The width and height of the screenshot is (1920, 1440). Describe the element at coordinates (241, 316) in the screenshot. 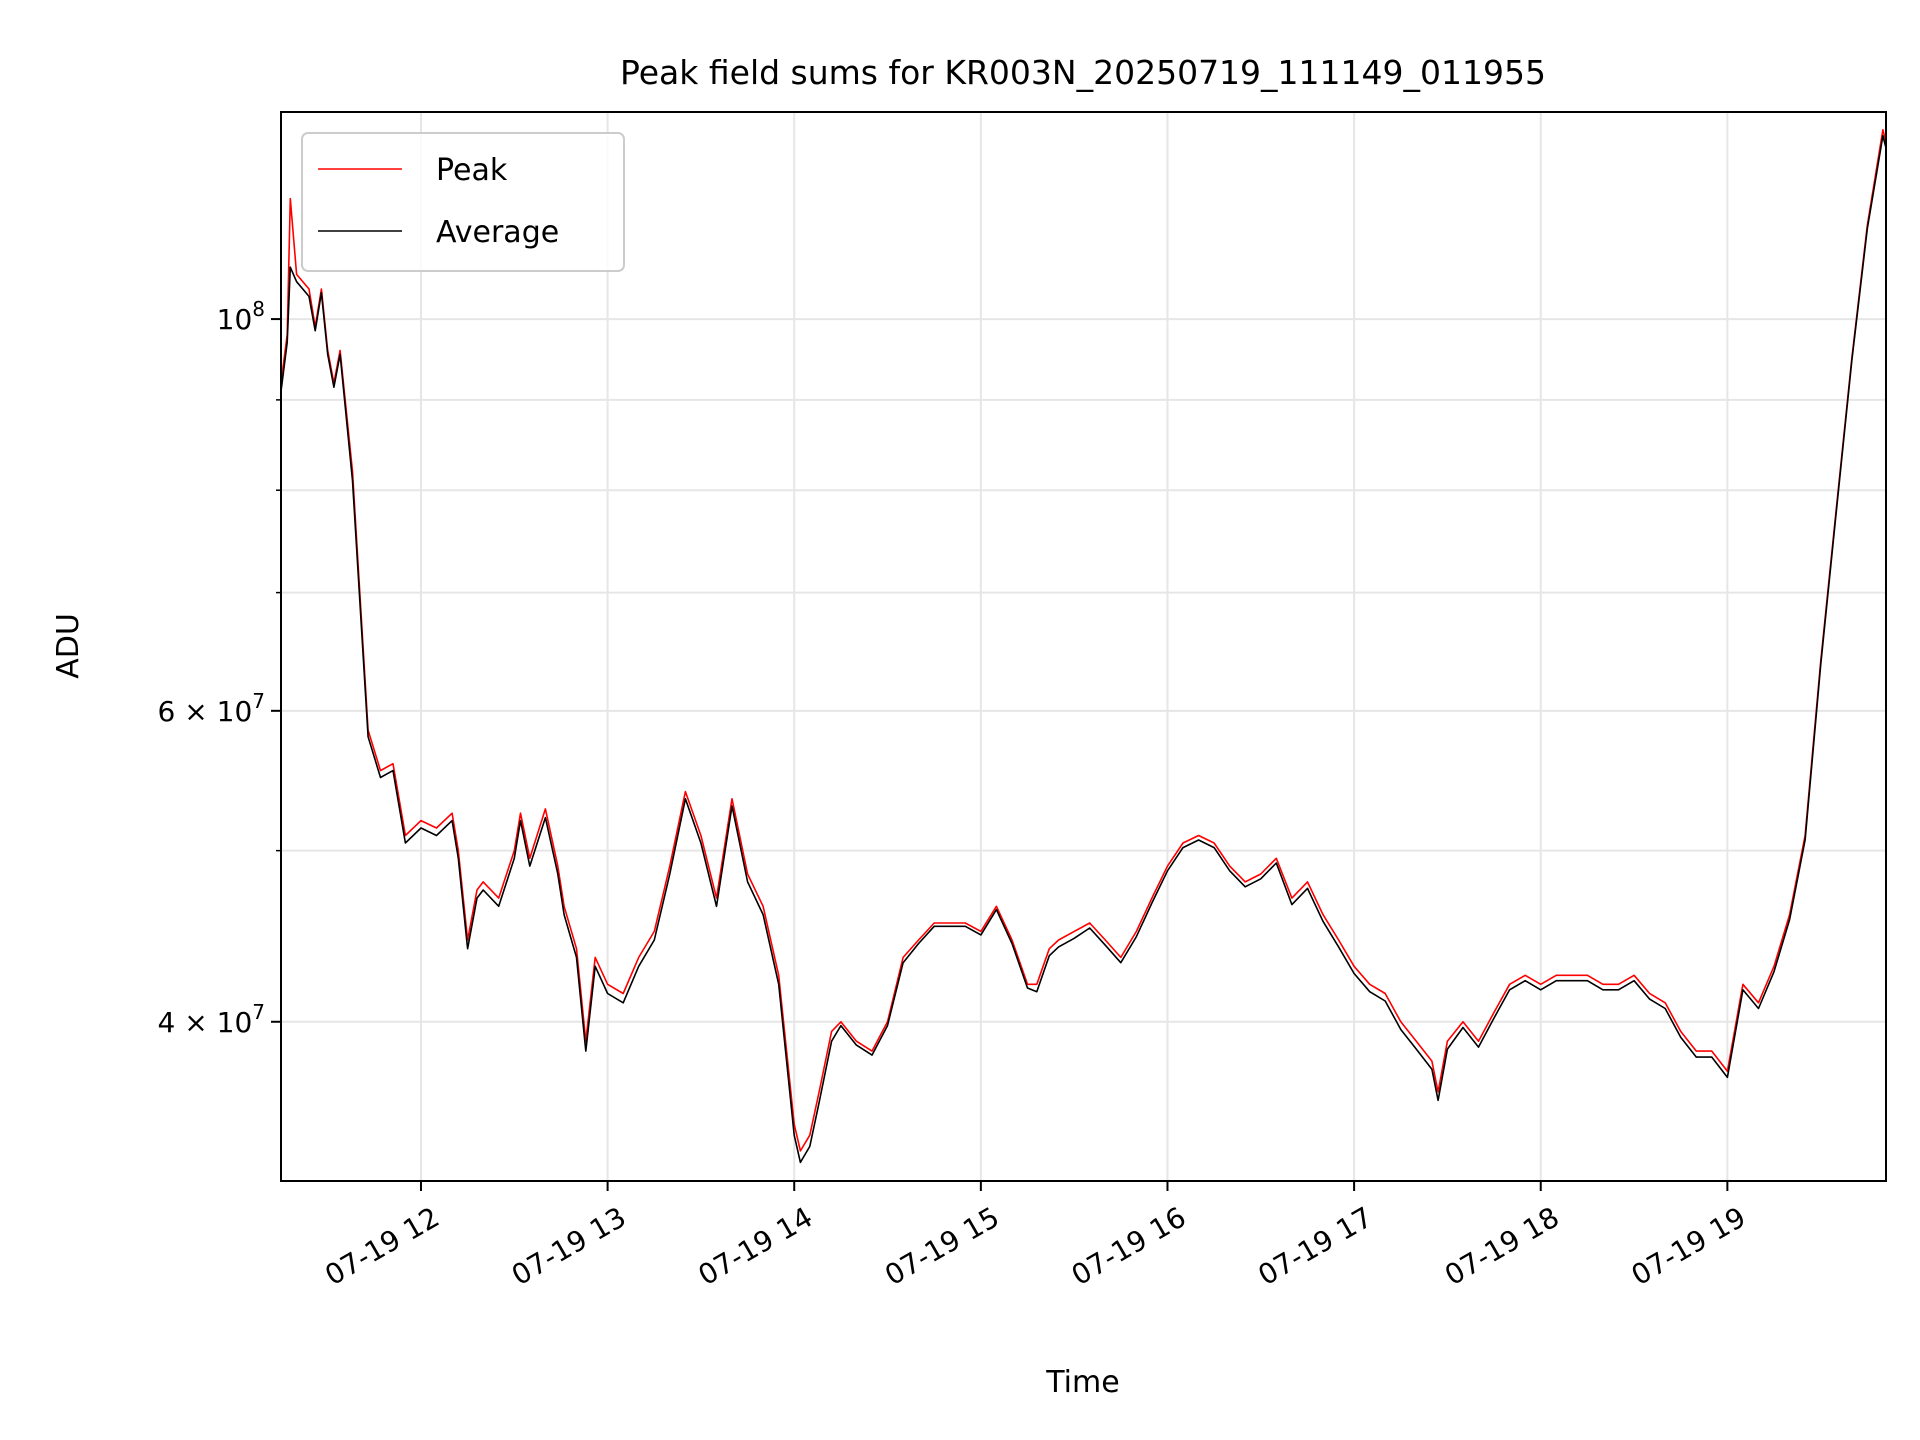

I see `y-tick-label: 108` at that location.